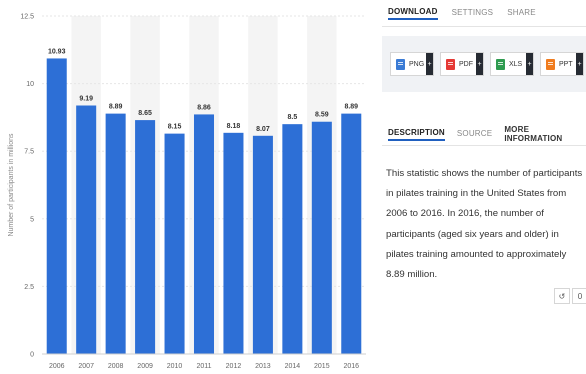  I want to click on download-tabs: DOWNLOAD SETTINGS SHARE, so click(484, 13).